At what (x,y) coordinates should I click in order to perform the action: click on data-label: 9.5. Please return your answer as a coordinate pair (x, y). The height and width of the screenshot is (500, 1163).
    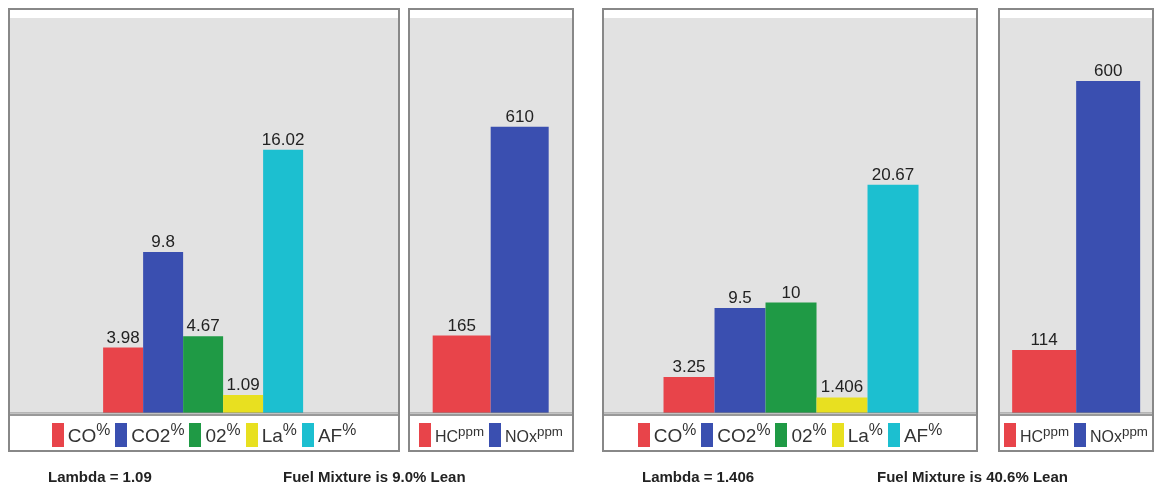
    Looking at the image, I should click on (740, 298).